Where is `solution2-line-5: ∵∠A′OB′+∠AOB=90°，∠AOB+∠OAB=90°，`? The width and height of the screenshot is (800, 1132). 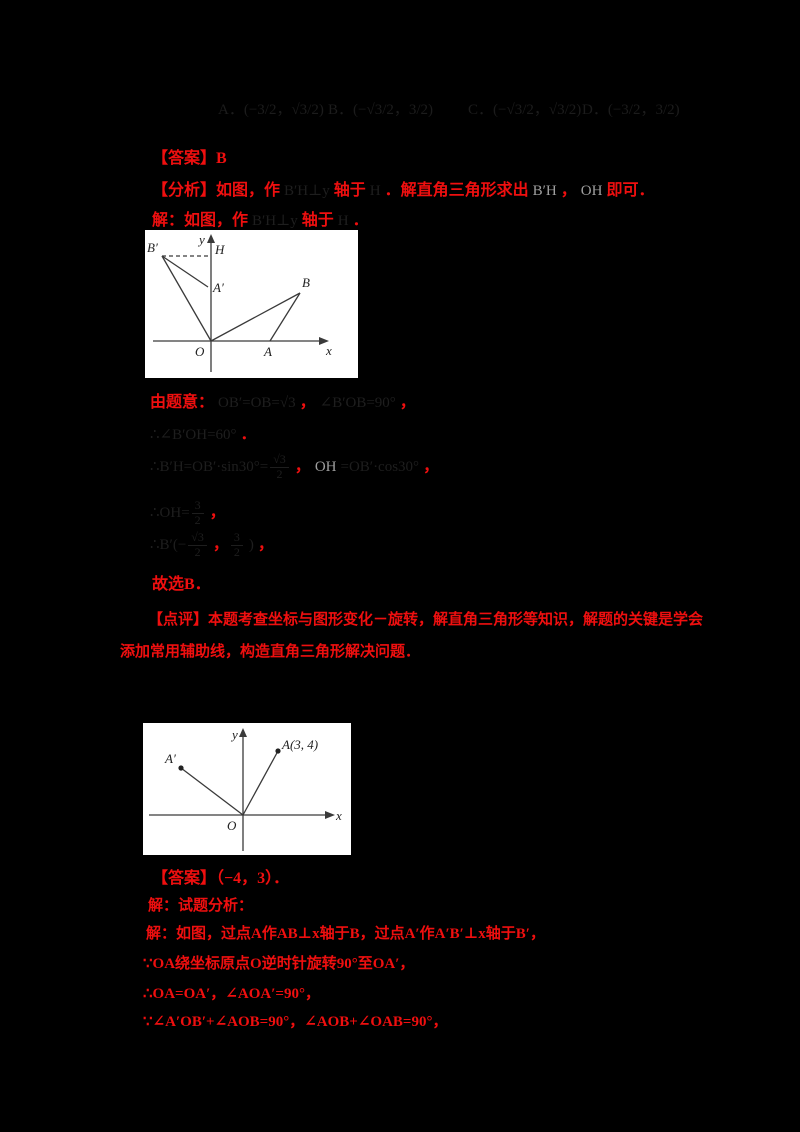
solution2-line-5: ∵∠A′OB′+∠AOB=90°，∠AOB+∠OAB=90°， is located at coordinates (295, 1022).